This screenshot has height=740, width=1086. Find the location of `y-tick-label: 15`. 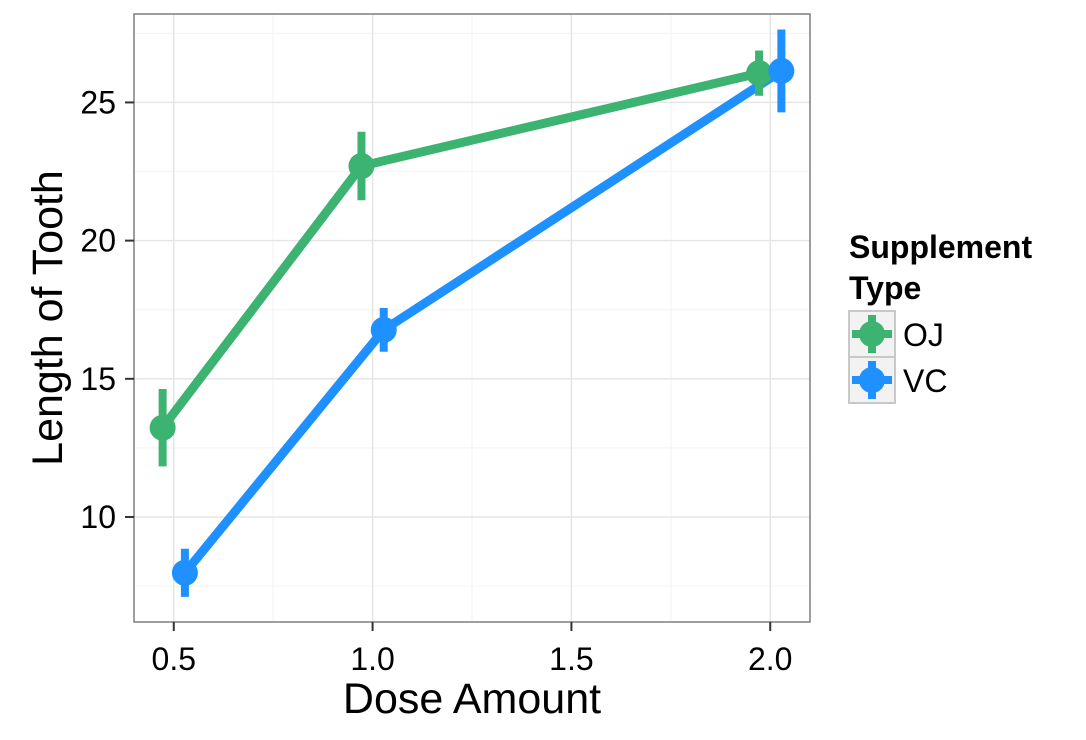

y-tick-label: 15 is located at coordinates (98, 379).